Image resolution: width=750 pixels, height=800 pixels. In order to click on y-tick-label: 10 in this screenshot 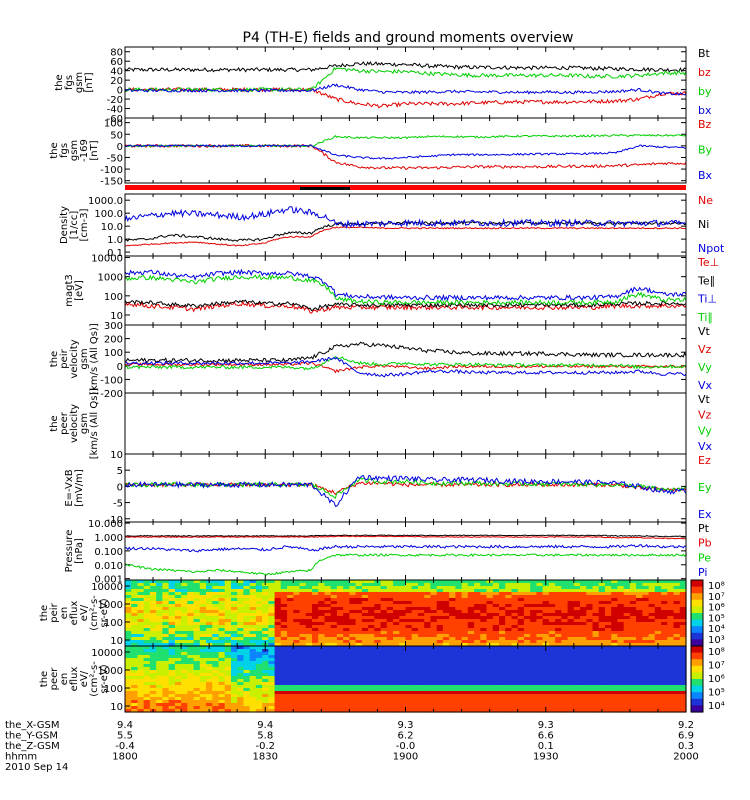, I will do `click(116, 316)`.